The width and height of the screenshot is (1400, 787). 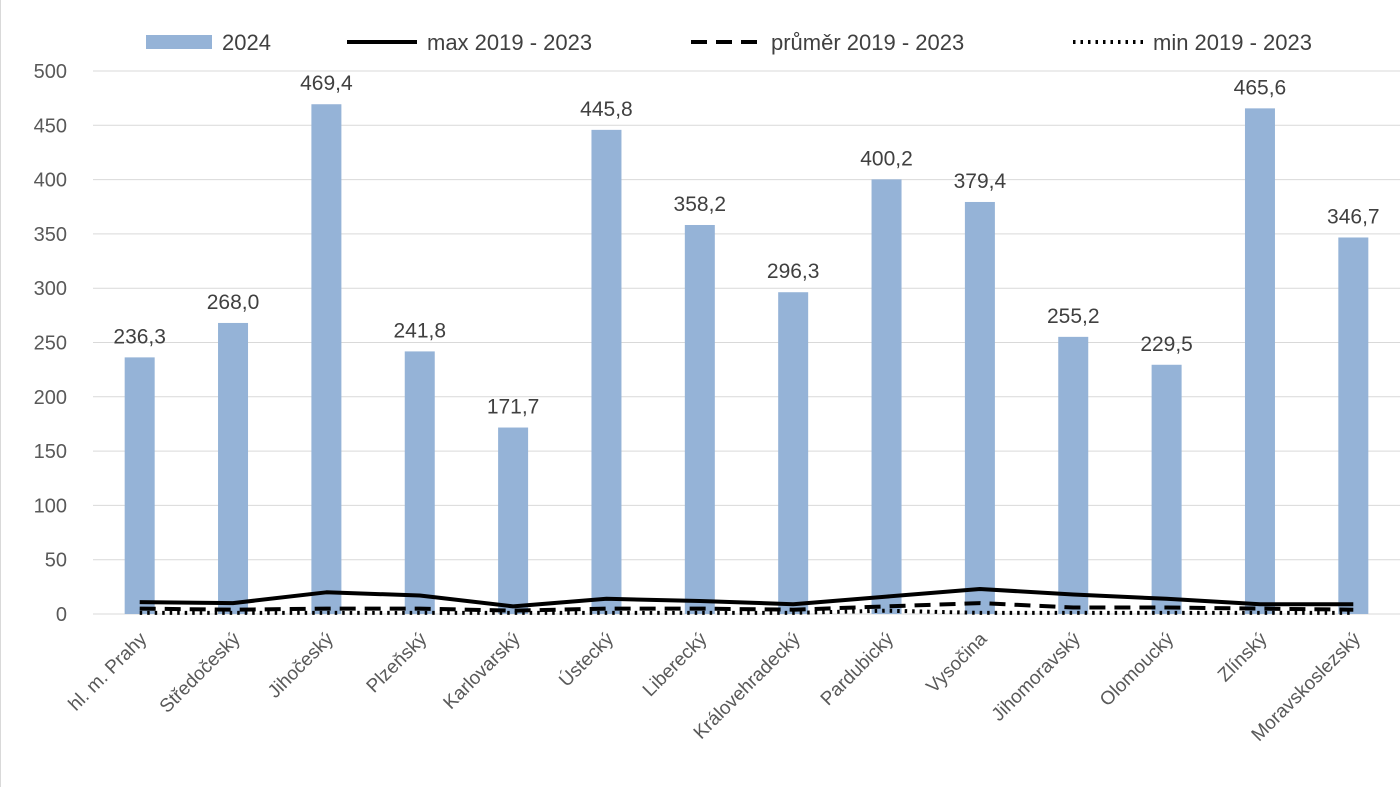 What do you see at coordinates (50, 289) in the screenshot?
I see `y-tick-label: 300` at bounding box center [50, 289].